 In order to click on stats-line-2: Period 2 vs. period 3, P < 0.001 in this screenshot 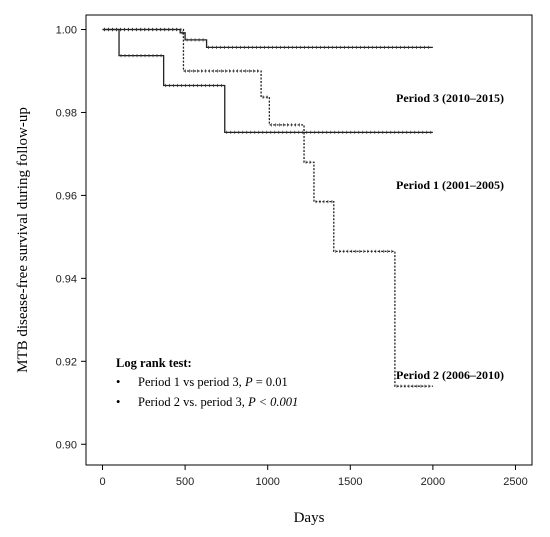, I will do `click(218, 402)`.